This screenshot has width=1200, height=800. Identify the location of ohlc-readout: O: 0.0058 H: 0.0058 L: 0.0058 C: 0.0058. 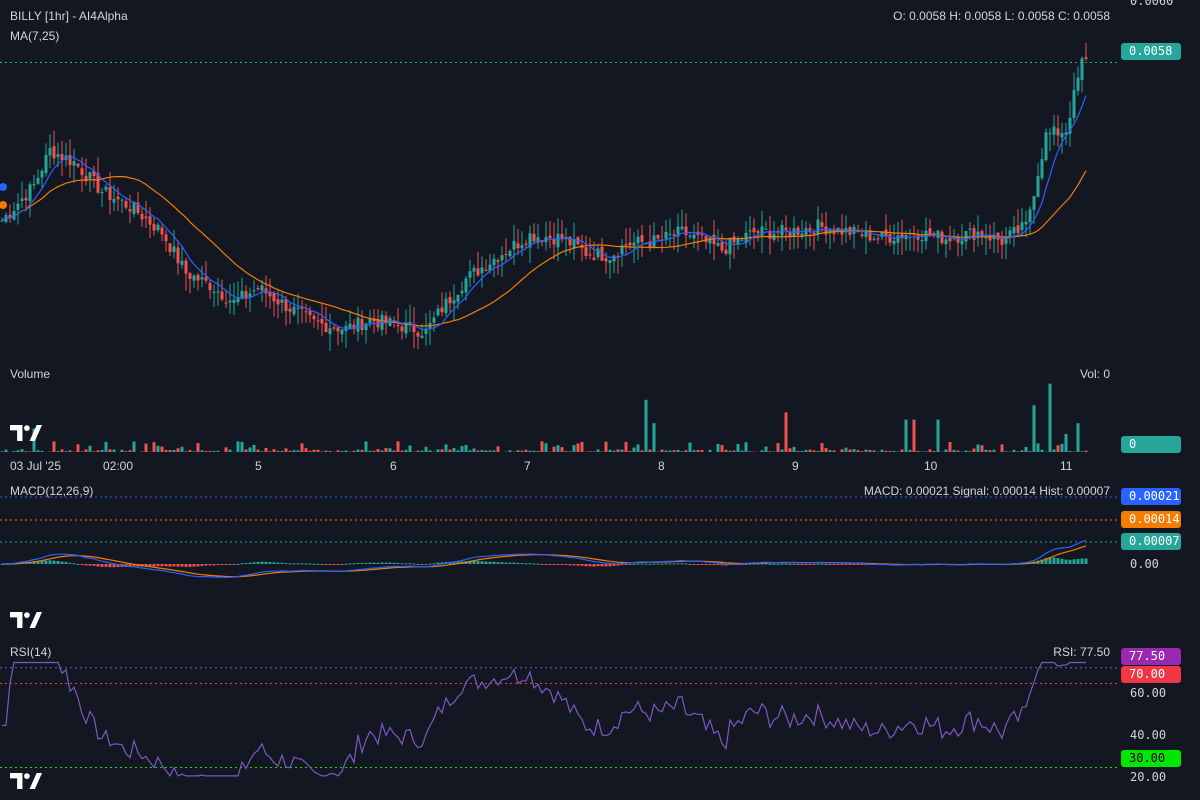
(1001, 16).